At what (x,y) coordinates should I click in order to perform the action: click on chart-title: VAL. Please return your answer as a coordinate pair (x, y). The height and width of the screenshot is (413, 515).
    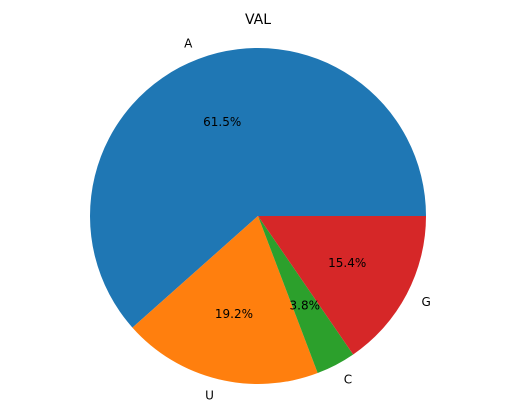
    Looking at the image, I should click on (258, 20).